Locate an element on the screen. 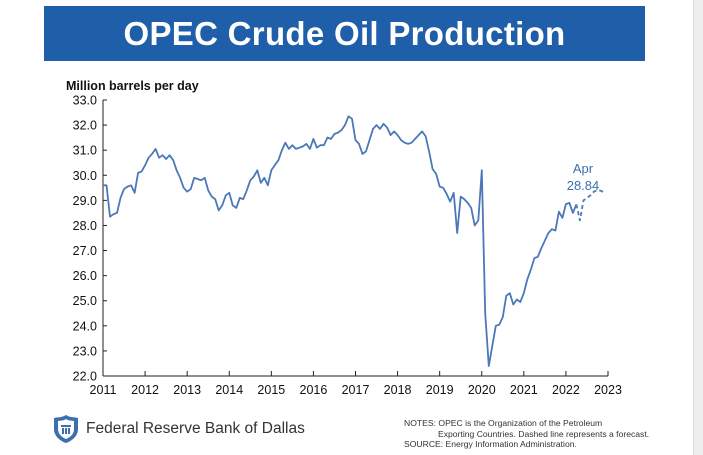 The height and width of the screenshot is (455, 703). annotation-value: 28.84 is located at coordinates (583, 185).